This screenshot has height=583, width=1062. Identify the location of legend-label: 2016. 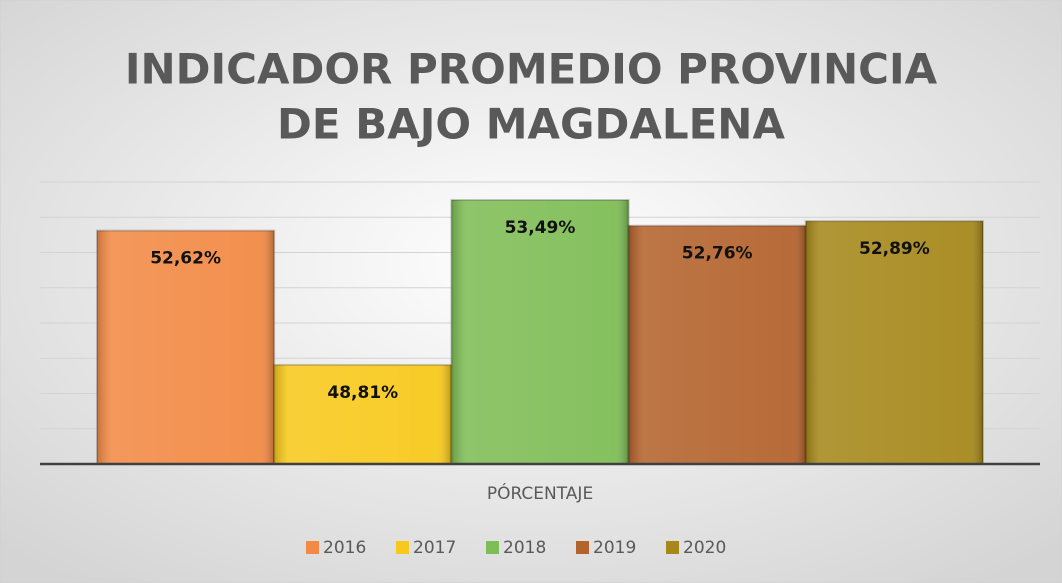
(344, 548).